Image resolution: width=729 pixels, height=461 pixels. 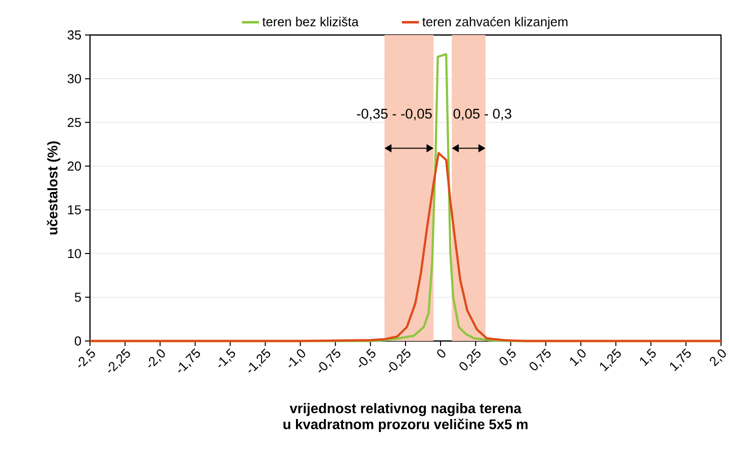 I want to click on x-tick-label: 1,0, so click(x=578, y=357).